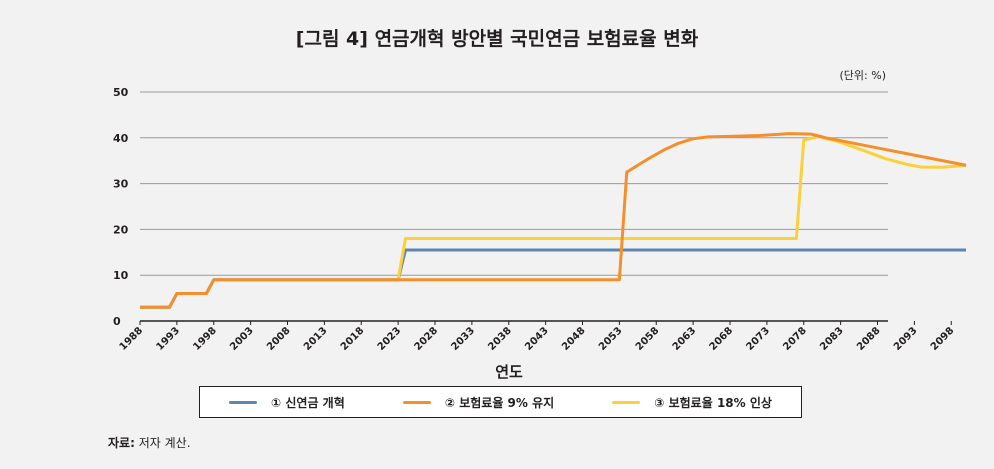 The image size is (994, 469). What do you see at coordinates (862, 75) in the screenshot?
I see `unit-label: (단위: %)` at bounding box center [862, 75].